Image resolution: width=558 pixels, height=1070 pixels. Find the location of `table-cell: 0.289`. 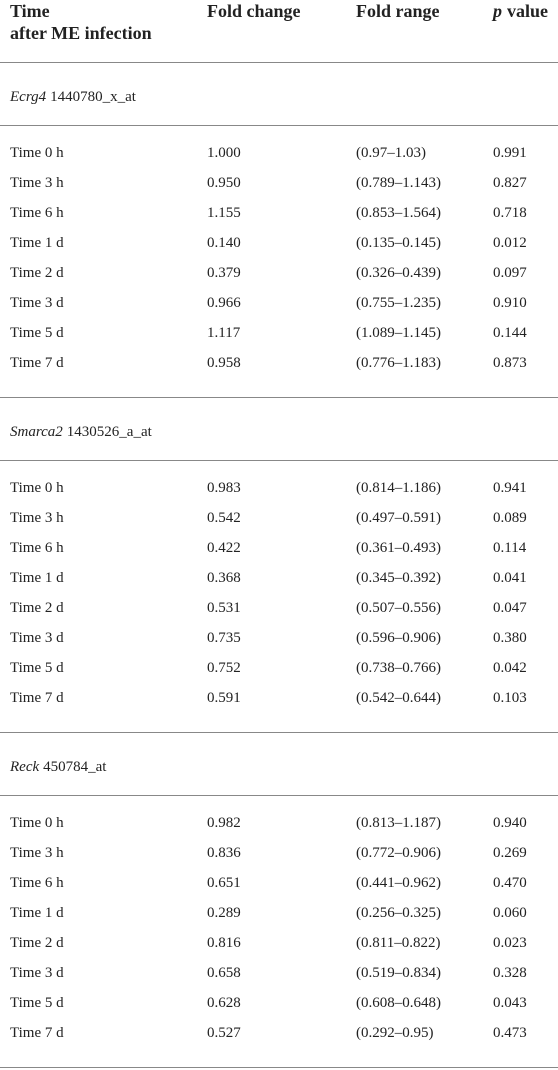

table-cell: 0.289 is located at coordinates (224, 913).